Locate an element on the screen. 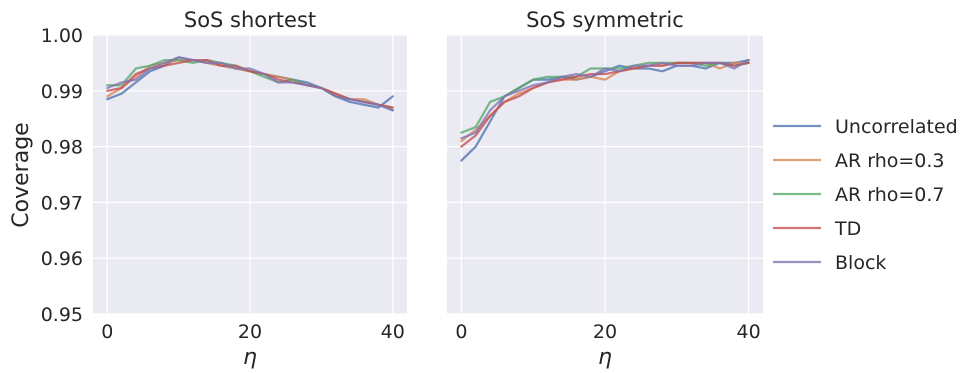 Image resolution: width=964 pixels, height=373 pixels. y-tick-label: 0.95 is located at coordinates (62, 315).